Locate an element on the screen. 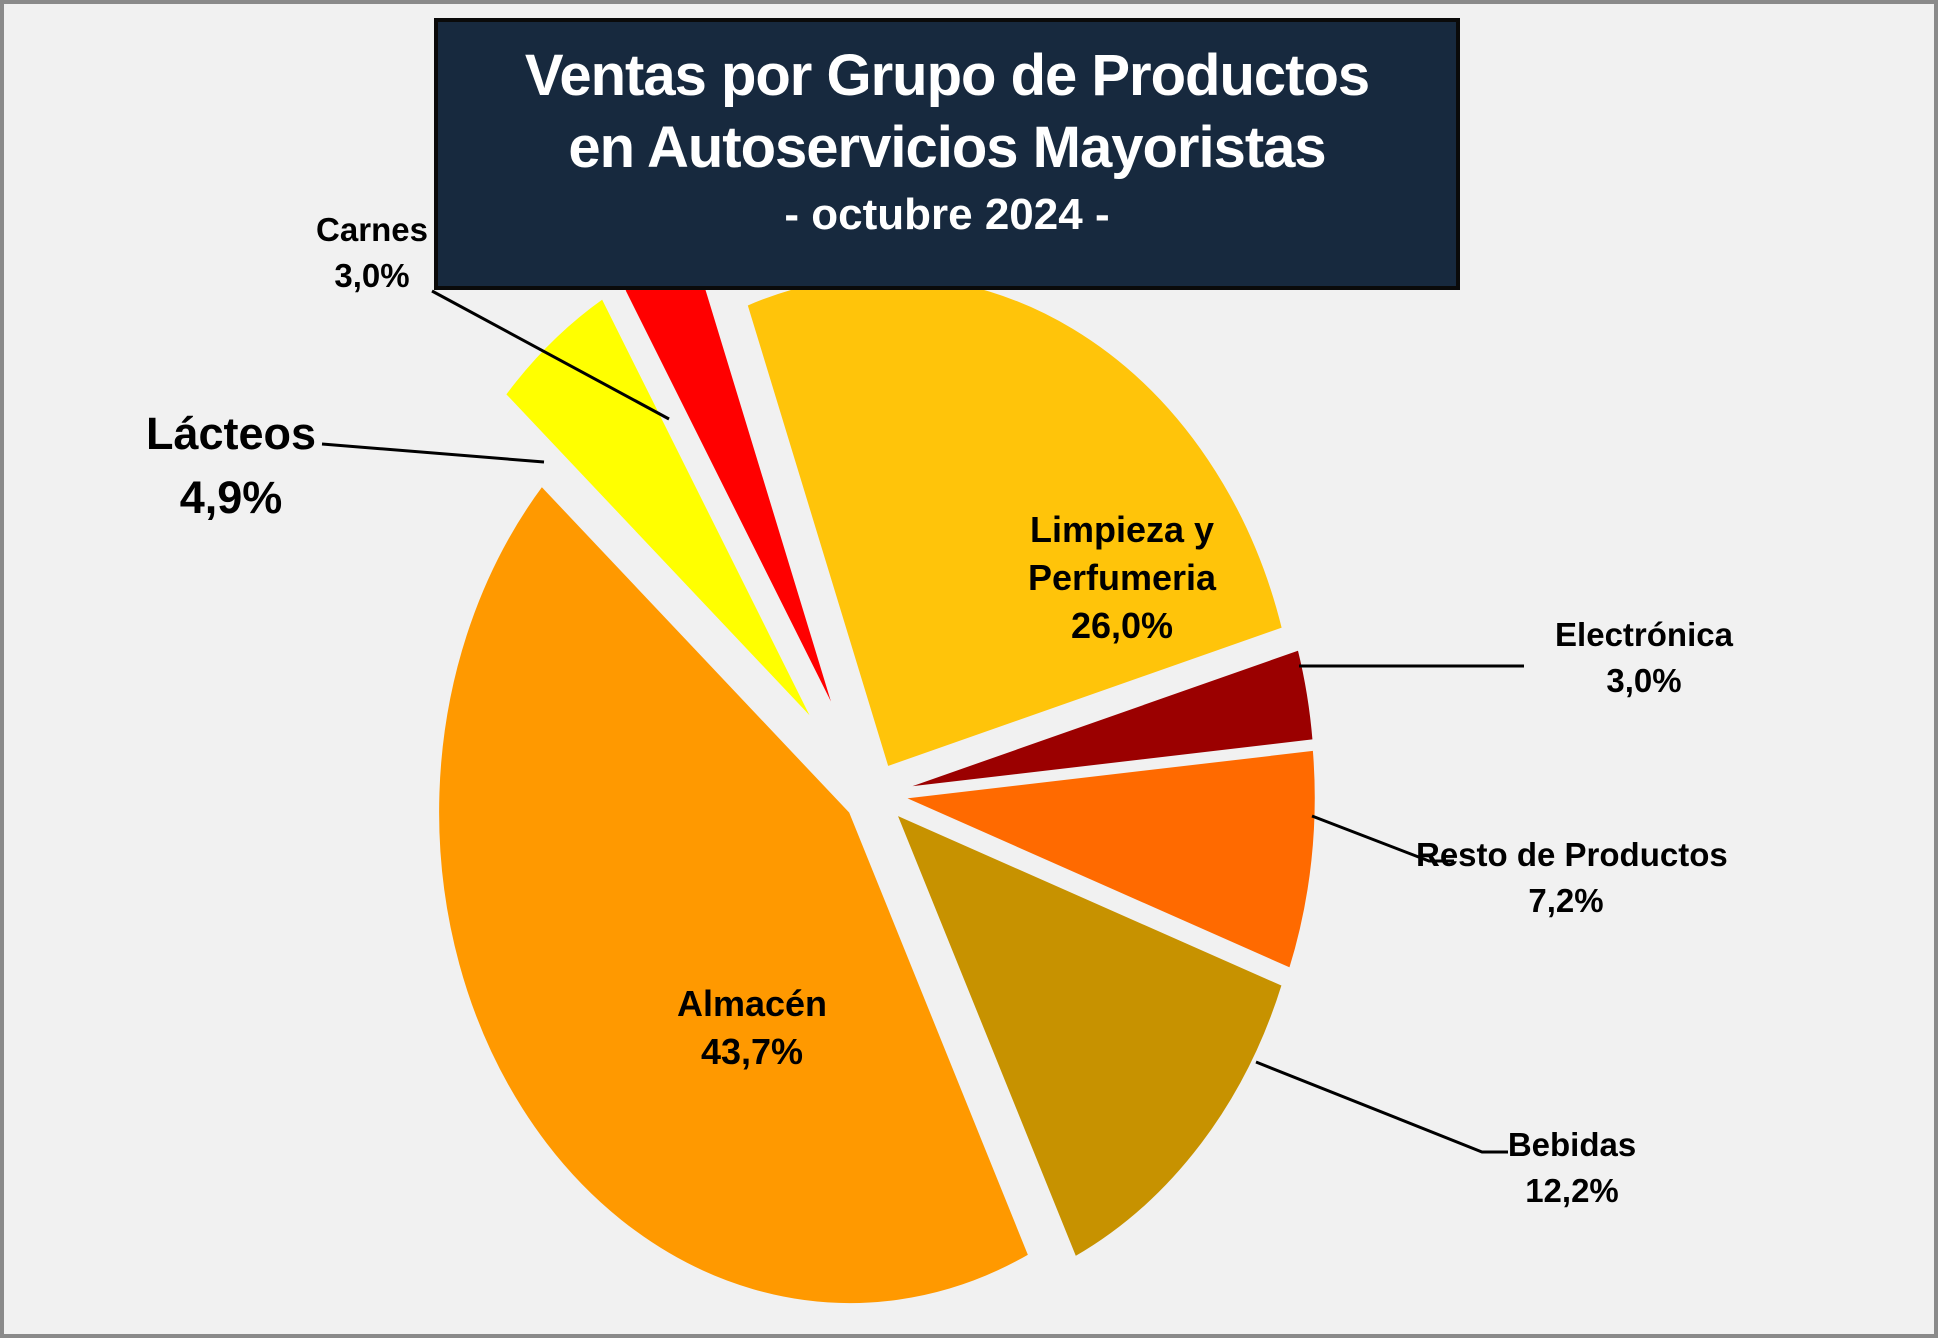  electronica-label-name: Electrónica is located at coordinates (1644, 634).